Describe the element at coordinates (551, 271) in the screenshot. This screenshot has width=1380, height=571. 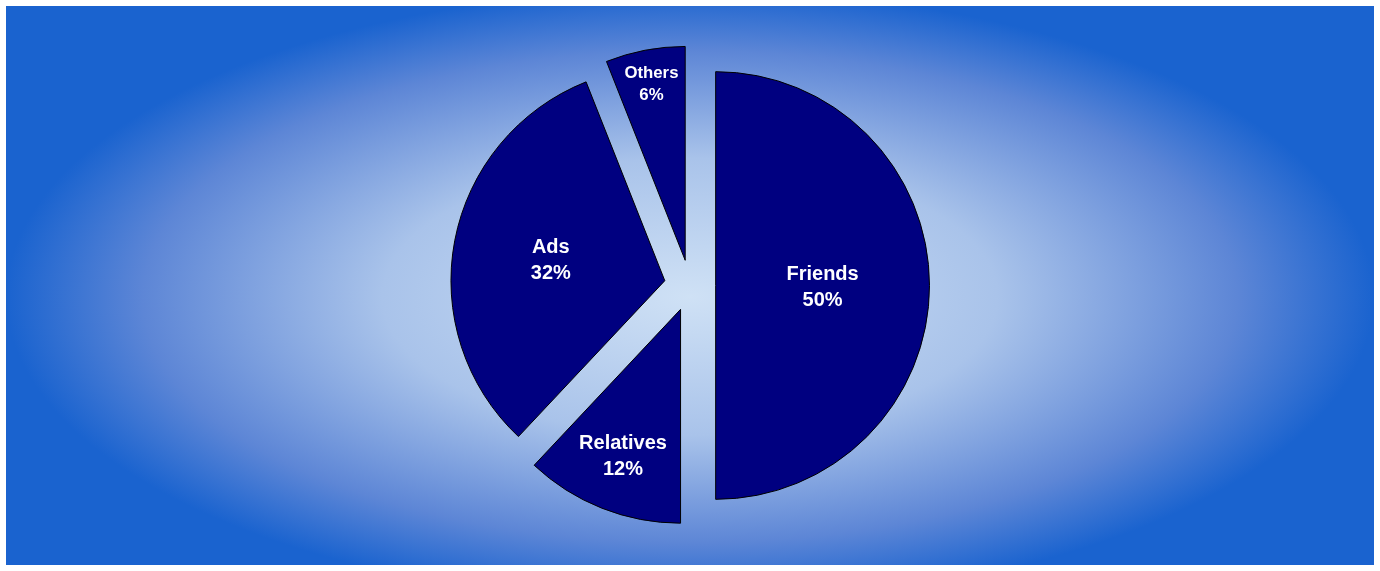
I see `data-label: 32%` at that location.